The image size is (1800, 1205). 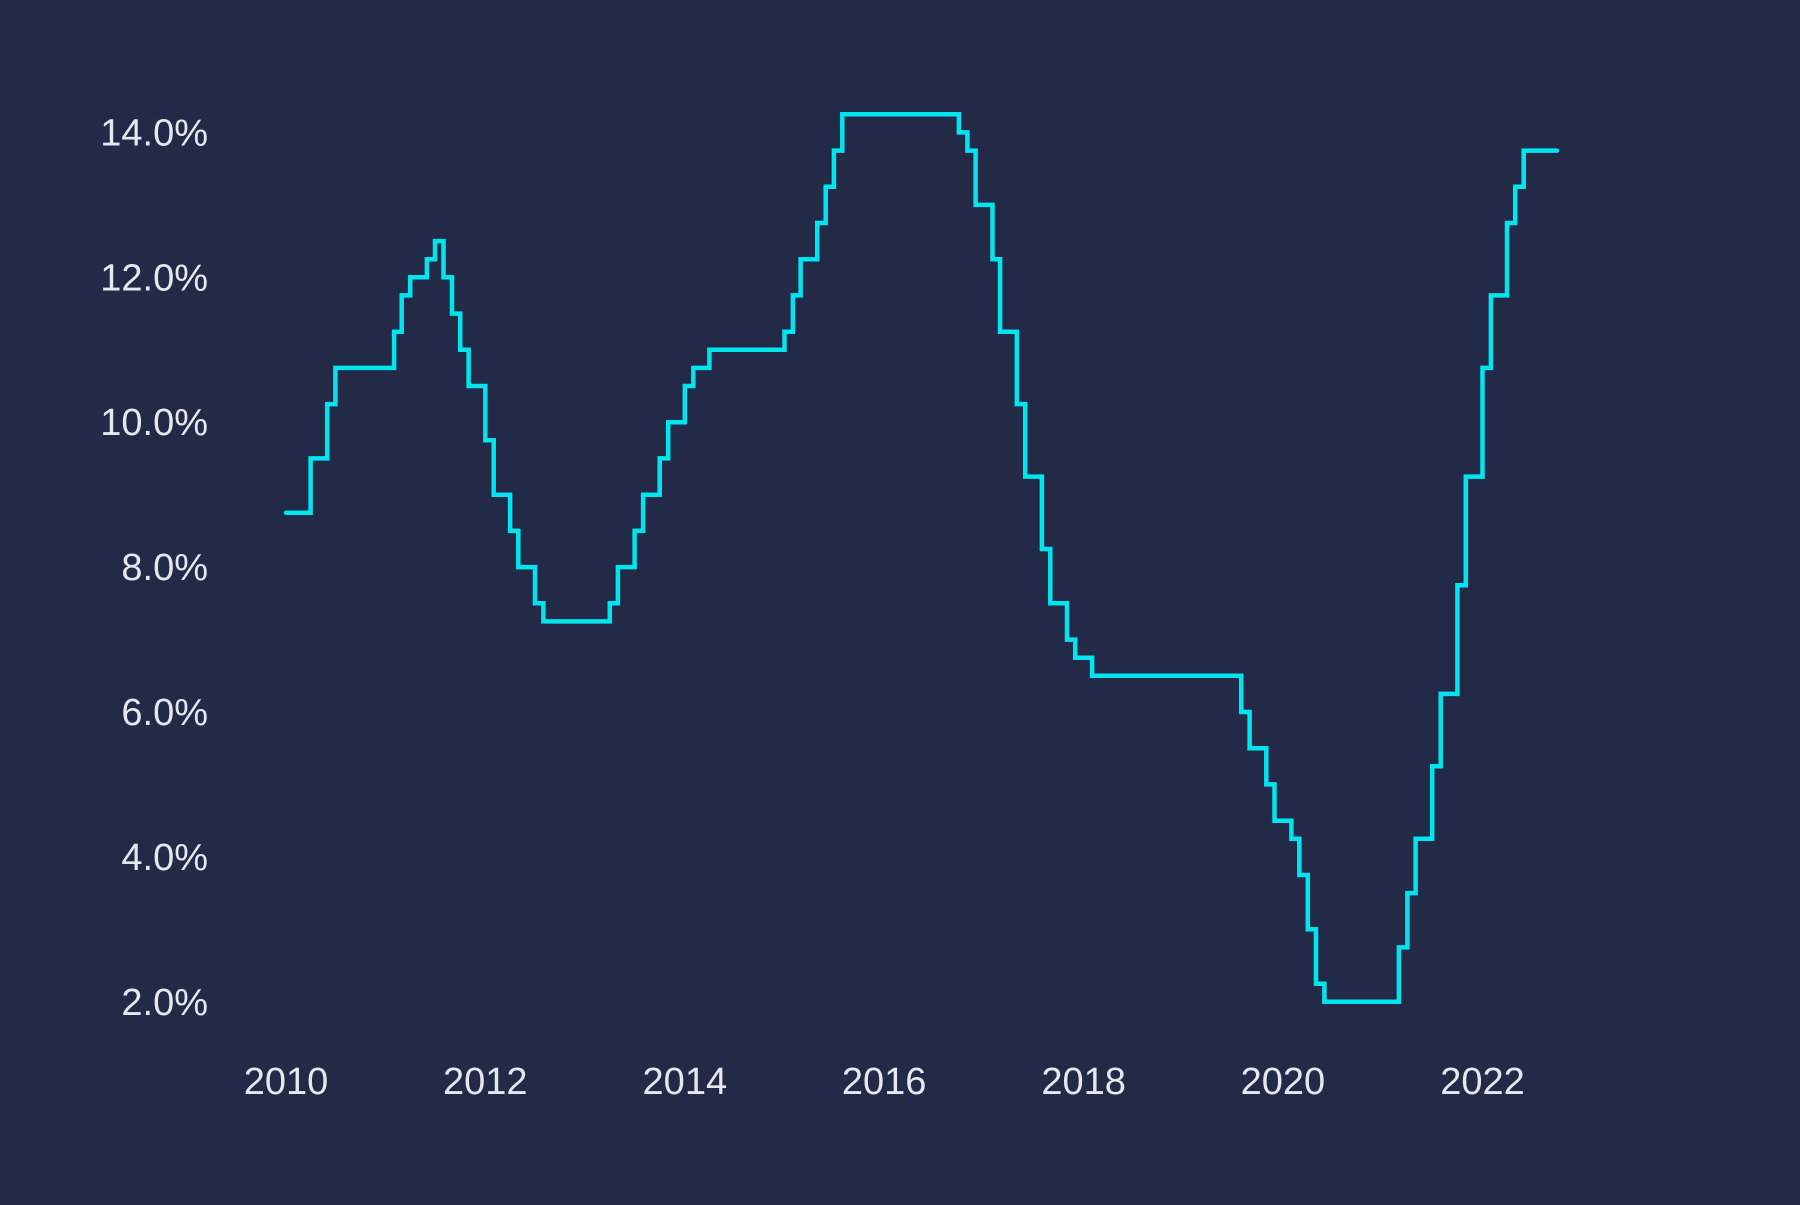 I want to click on x-tick-label: 2018, so click(x=1083, y=1082).